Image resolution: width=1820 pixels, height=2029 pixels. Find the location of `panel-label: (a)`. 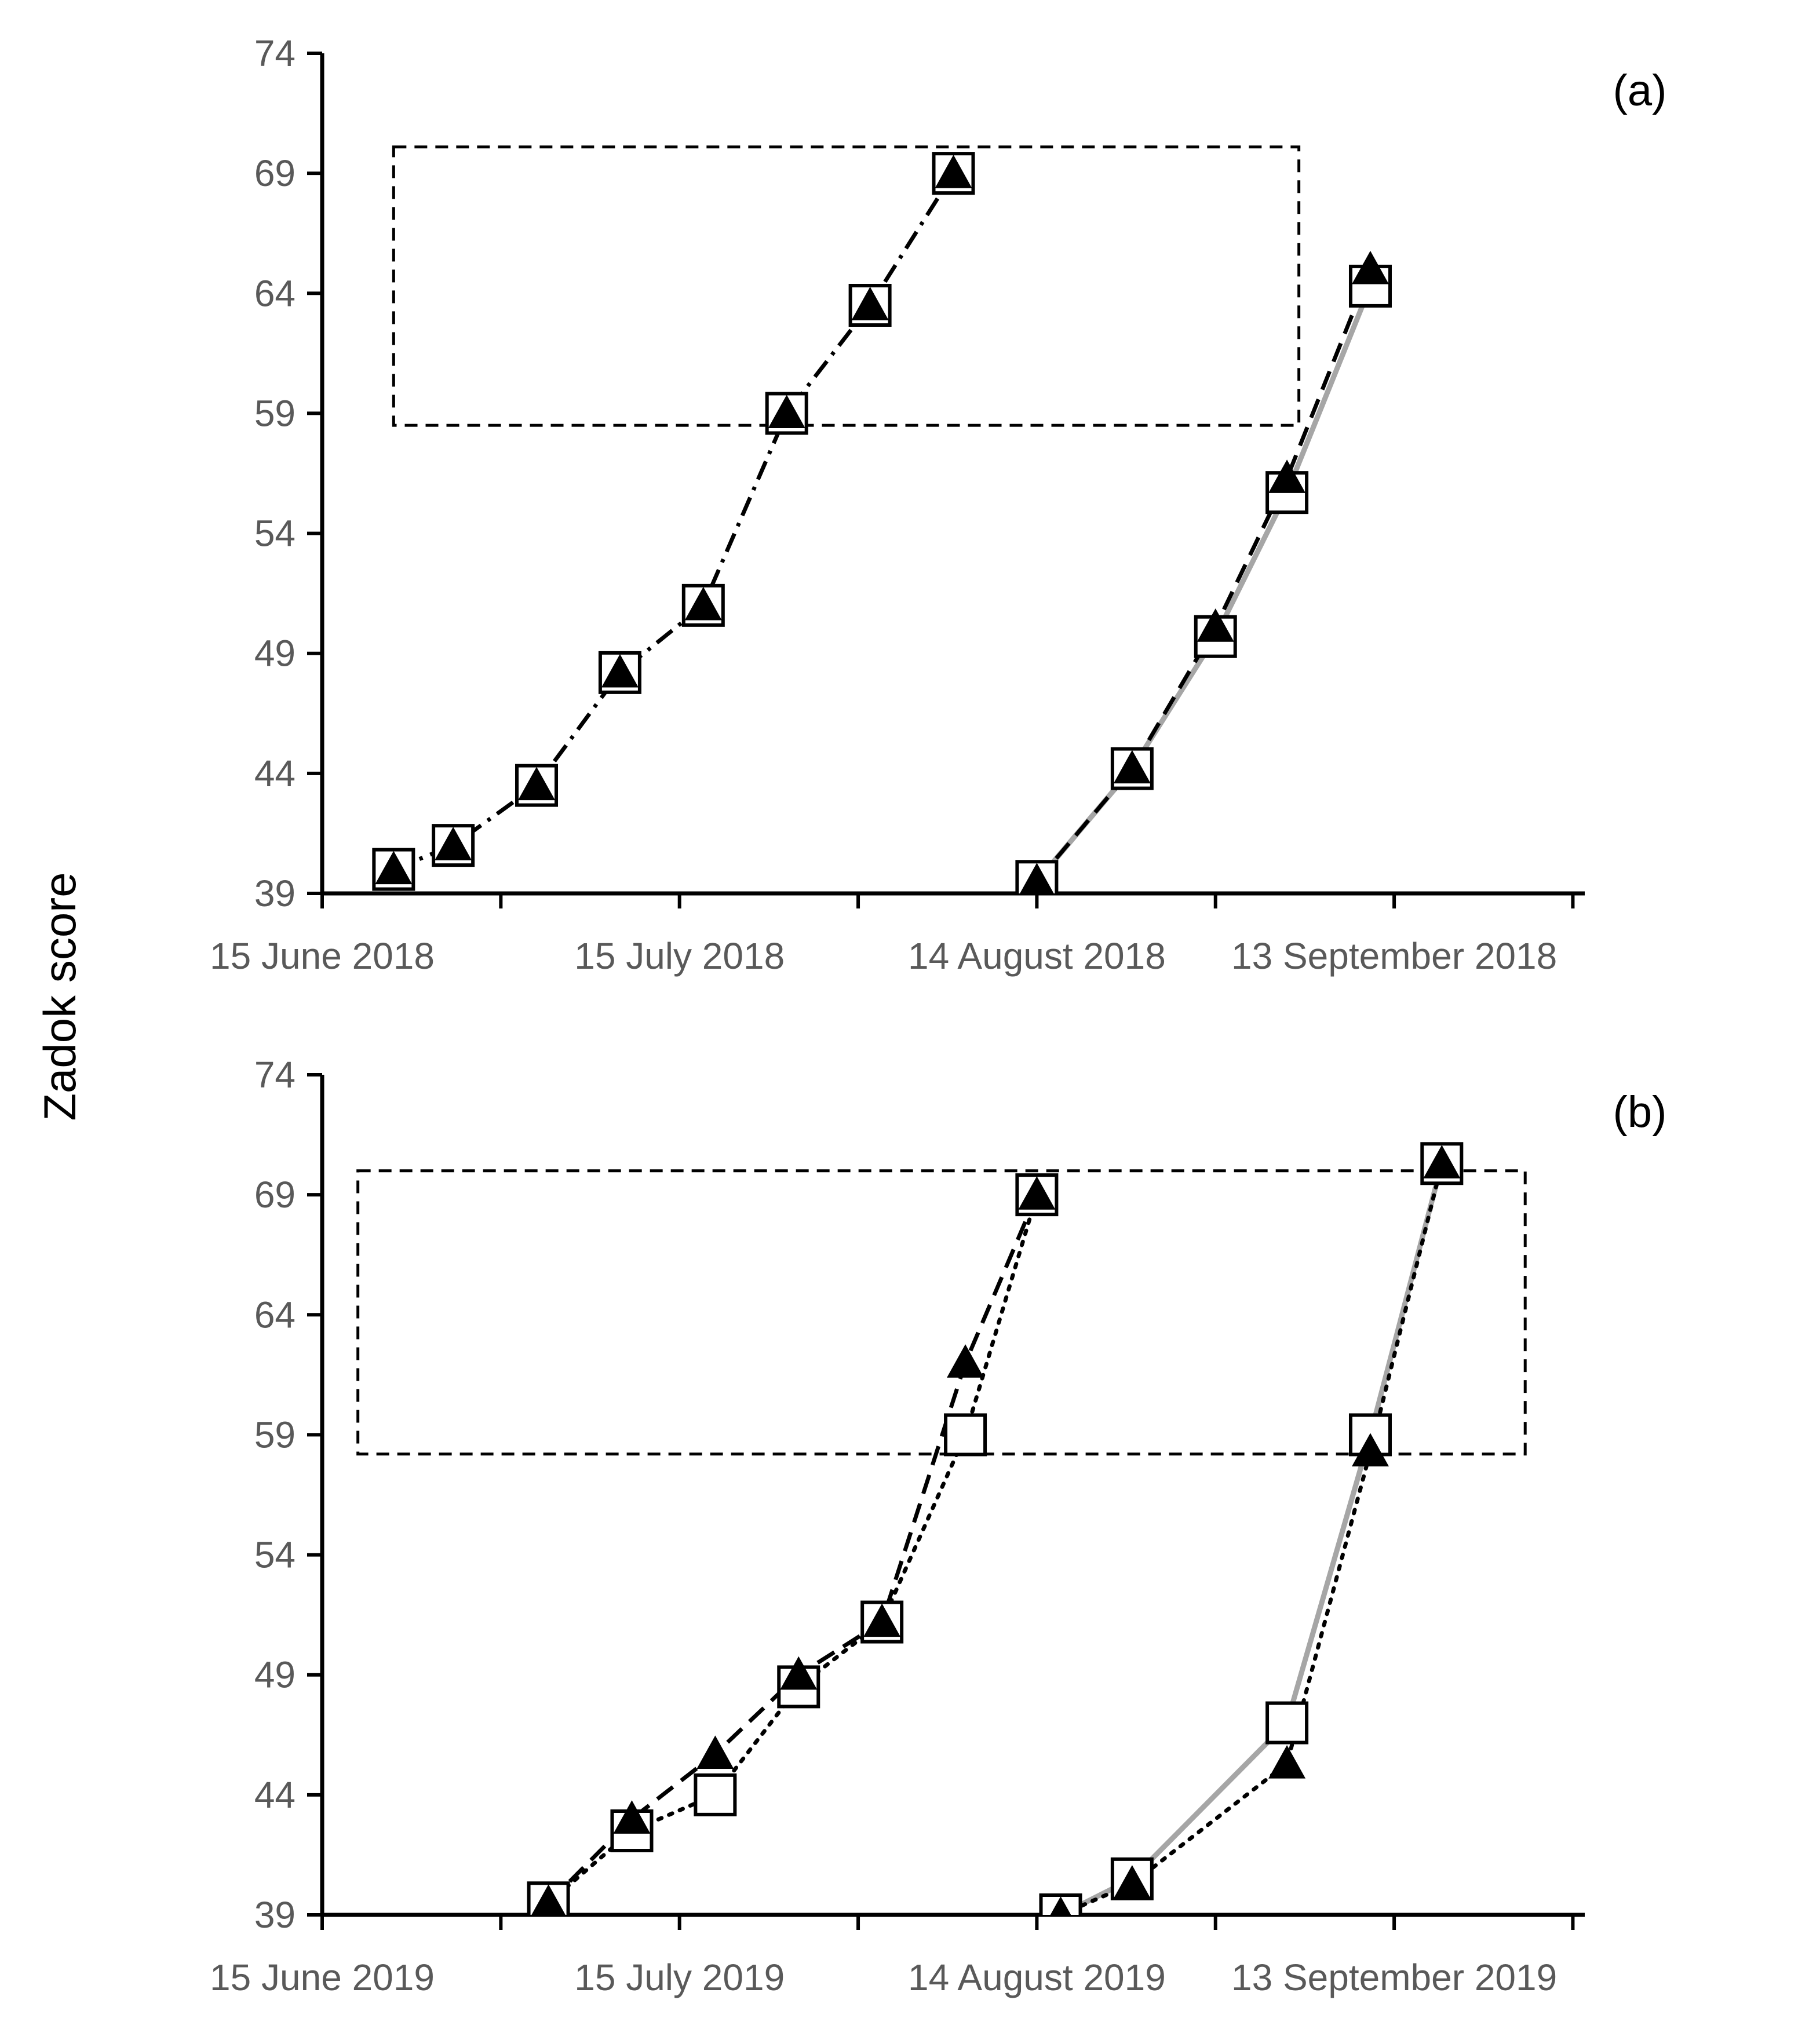

panel-label: (a) is located at coordinates (1640, 90).